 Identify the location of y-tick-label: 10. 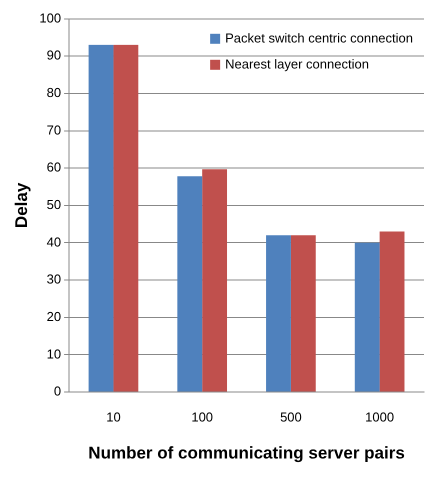
(54, 354).